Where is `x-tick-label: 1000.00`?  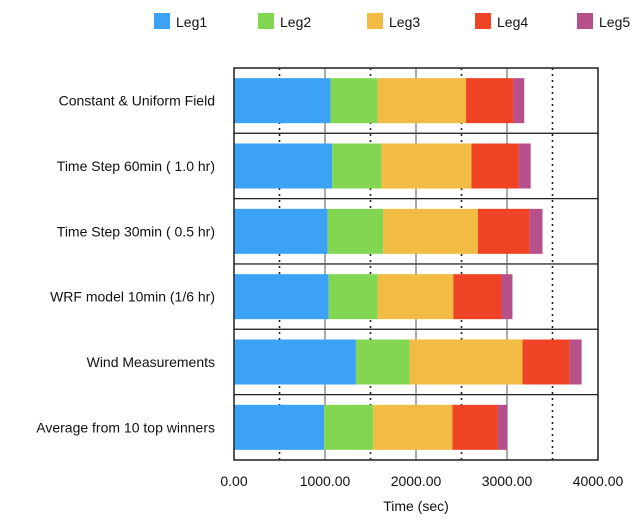 x-tick-label: 1000.00 is located at coordinates (325, 481).